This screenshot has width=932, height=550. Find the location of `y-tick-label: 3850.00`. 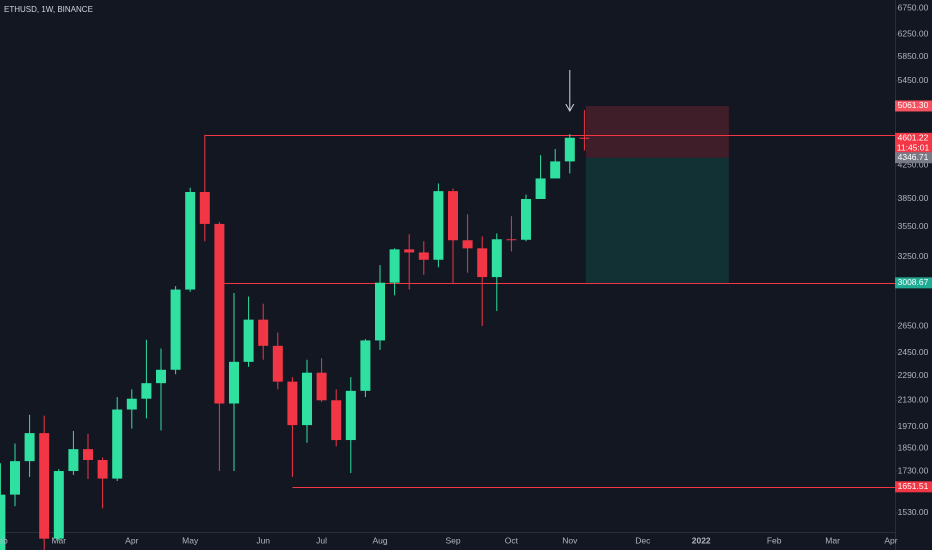

y-tick-label: 3850.00 is located at coordinates (913, 198).